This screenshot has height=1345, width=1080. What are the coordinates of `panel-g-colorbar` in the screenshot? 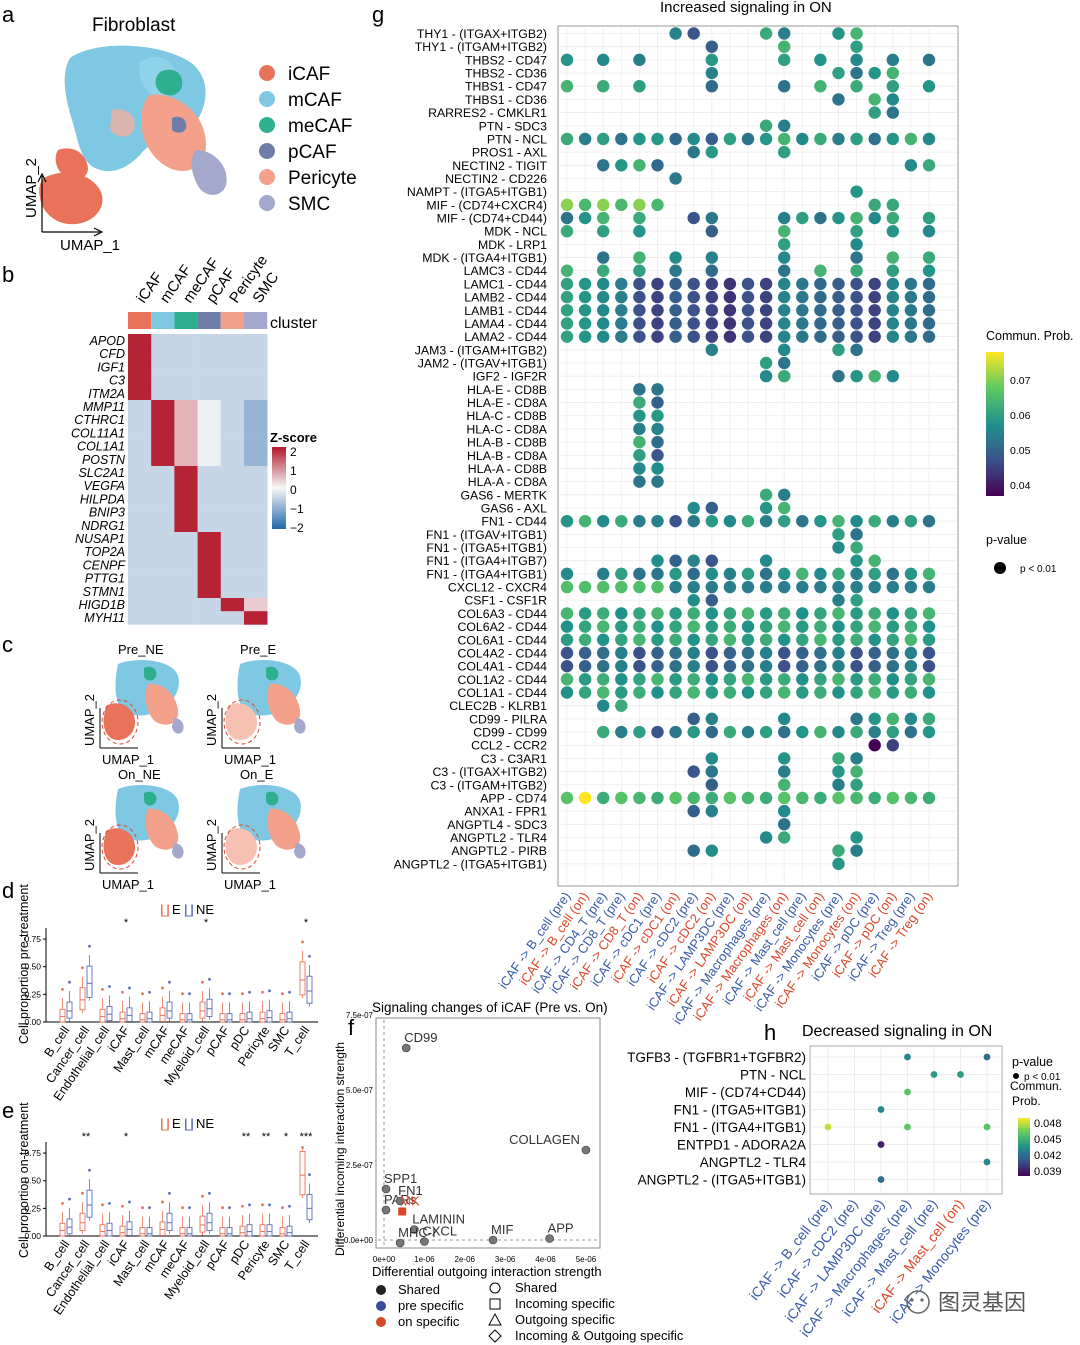 It's located at (995, 424).